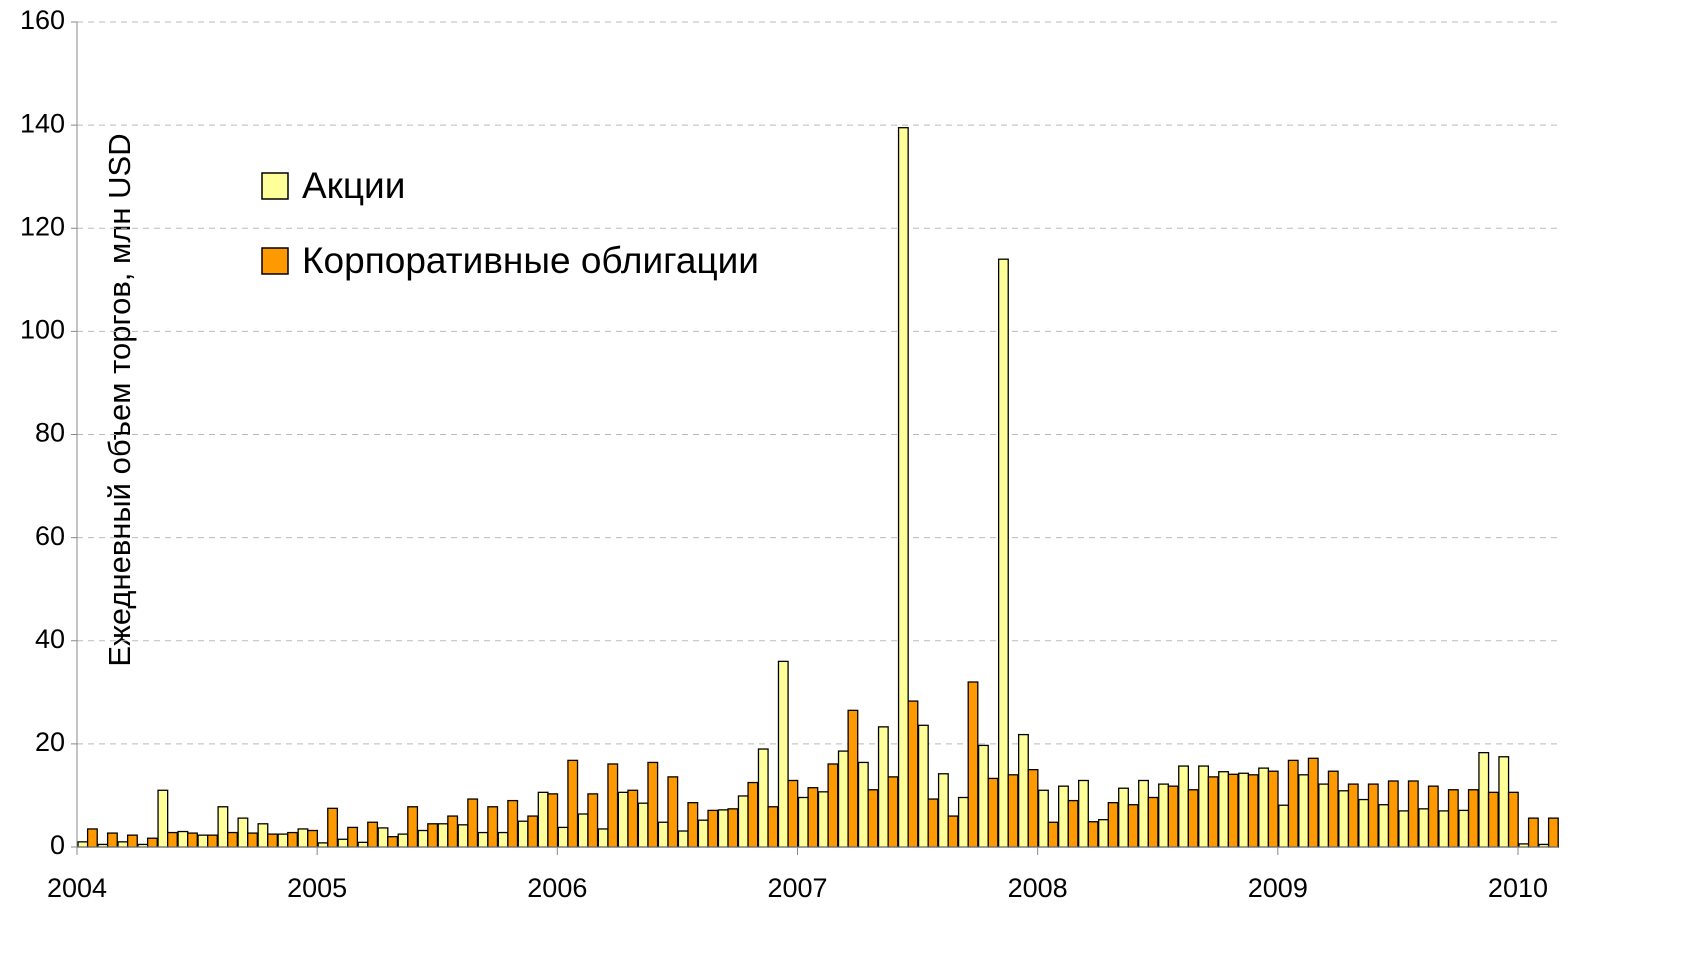 This screenshot has width=1690, height=979. What do you see at coordinates (50, 536) in the screenshot?
I see `y-tick-label: 60` at bounding box center [50, 536].